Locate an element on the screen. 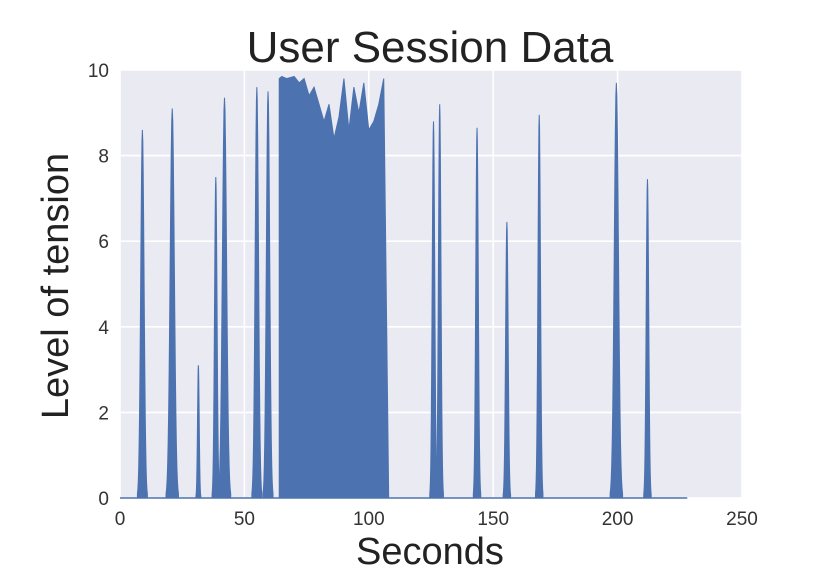 Image resolution: width=840 pixels, height=573 pixels. x-tick-label: 200 is located at coordinates (618, 519).